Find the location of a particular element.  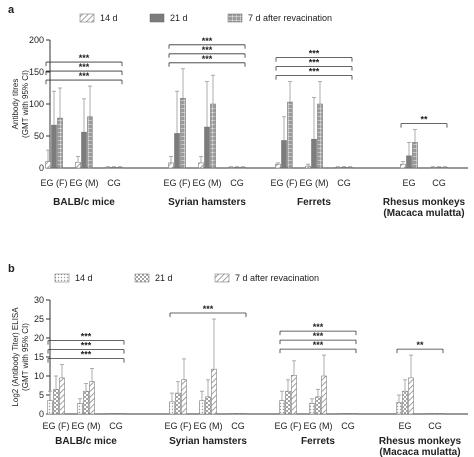

sig-label: ** is located at coordinates (424, 120).